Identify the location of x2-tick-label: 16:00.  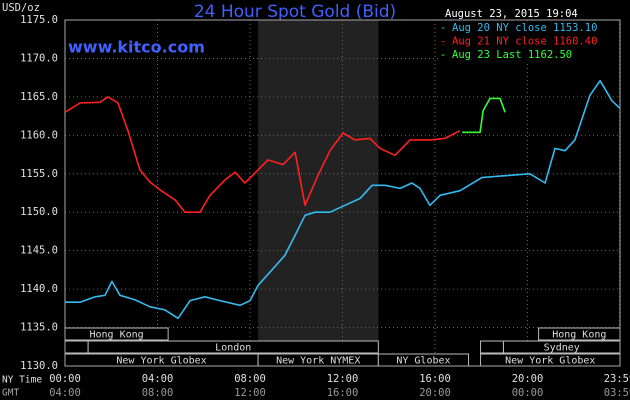
(343, 393).